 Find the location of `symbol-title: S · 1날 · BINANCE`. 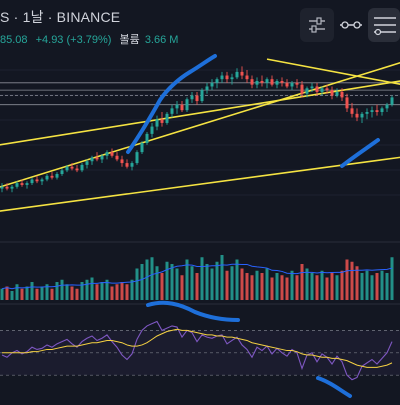

symbol-title: S · 1날 · BINANCE is located at coordinates (60, 17).